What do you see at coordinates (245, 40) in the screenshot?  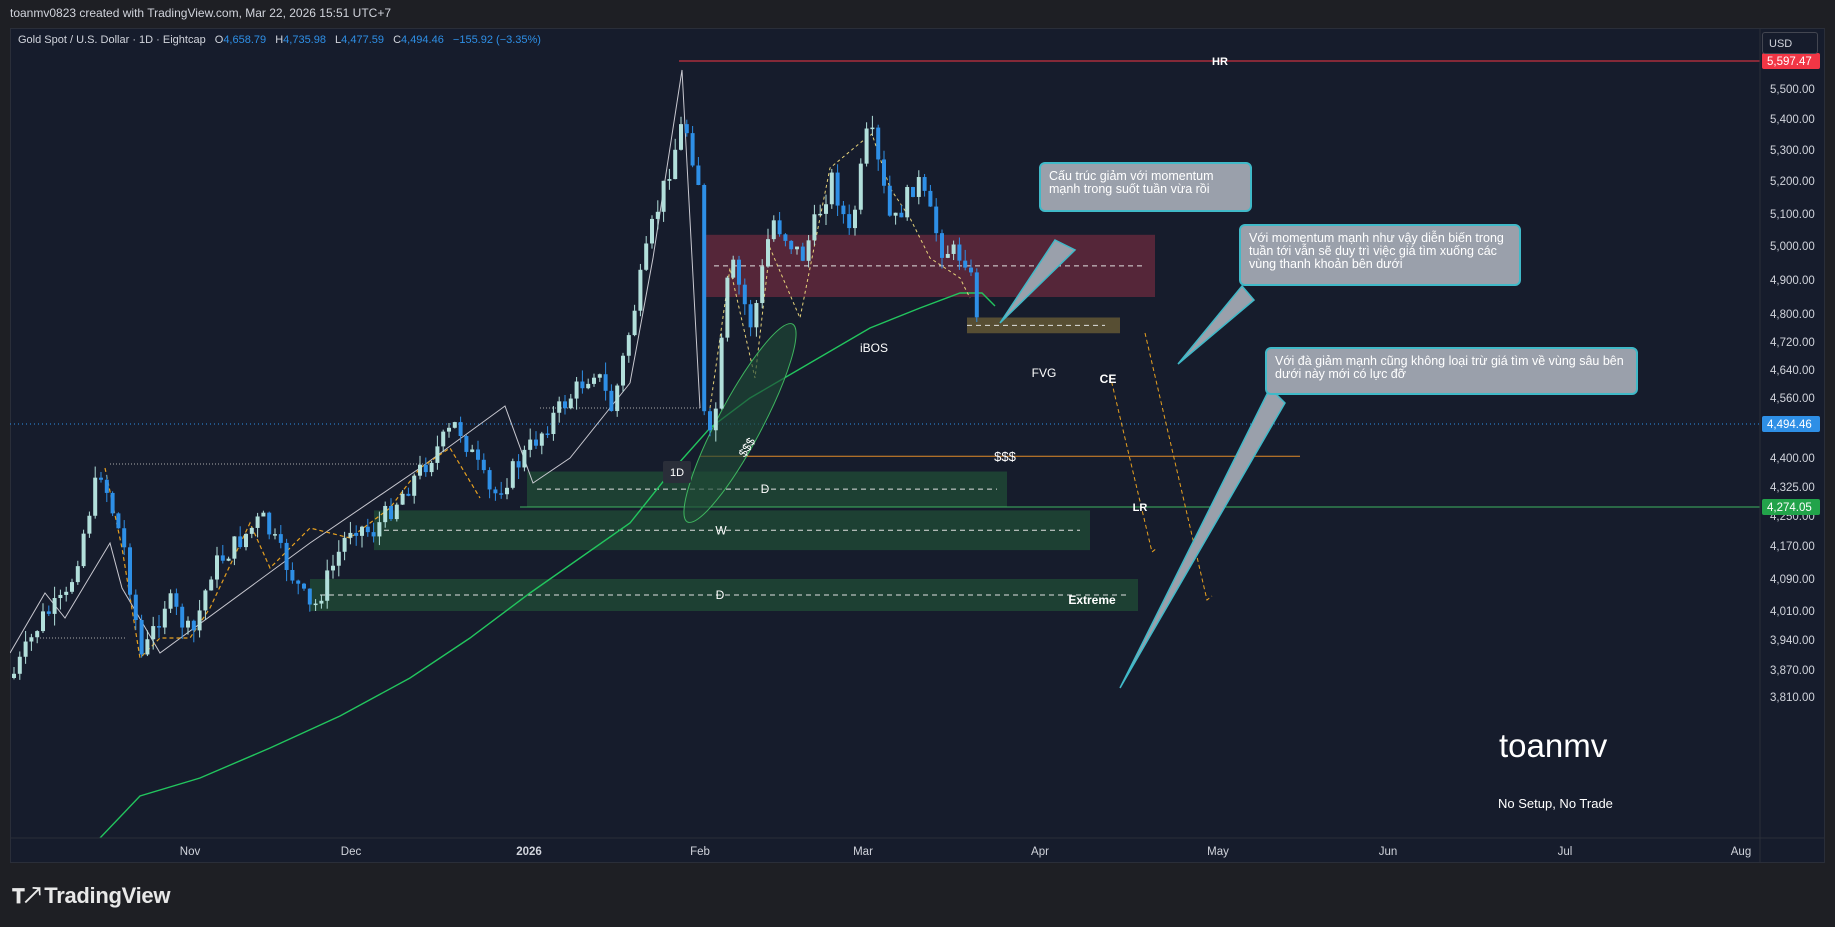 I see `open-value: 4,658.79` at bounding box center [245, 40].